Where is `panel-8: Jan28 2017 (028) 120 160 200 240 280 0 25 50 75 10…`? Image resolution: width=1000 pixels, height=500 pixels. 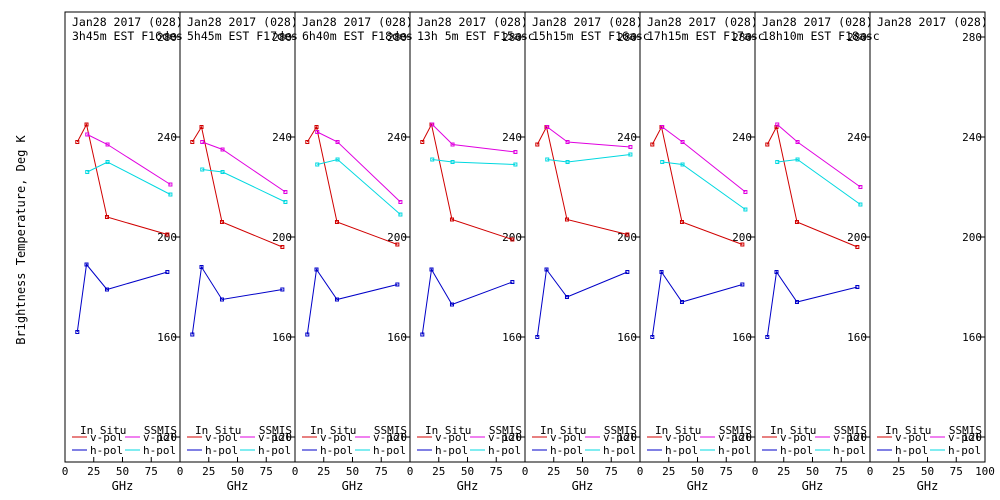 panel-8: Jan28 2017 (028) 120 160 200 240 280 0 25 50 75 10… is located at coordinates (931, 252).